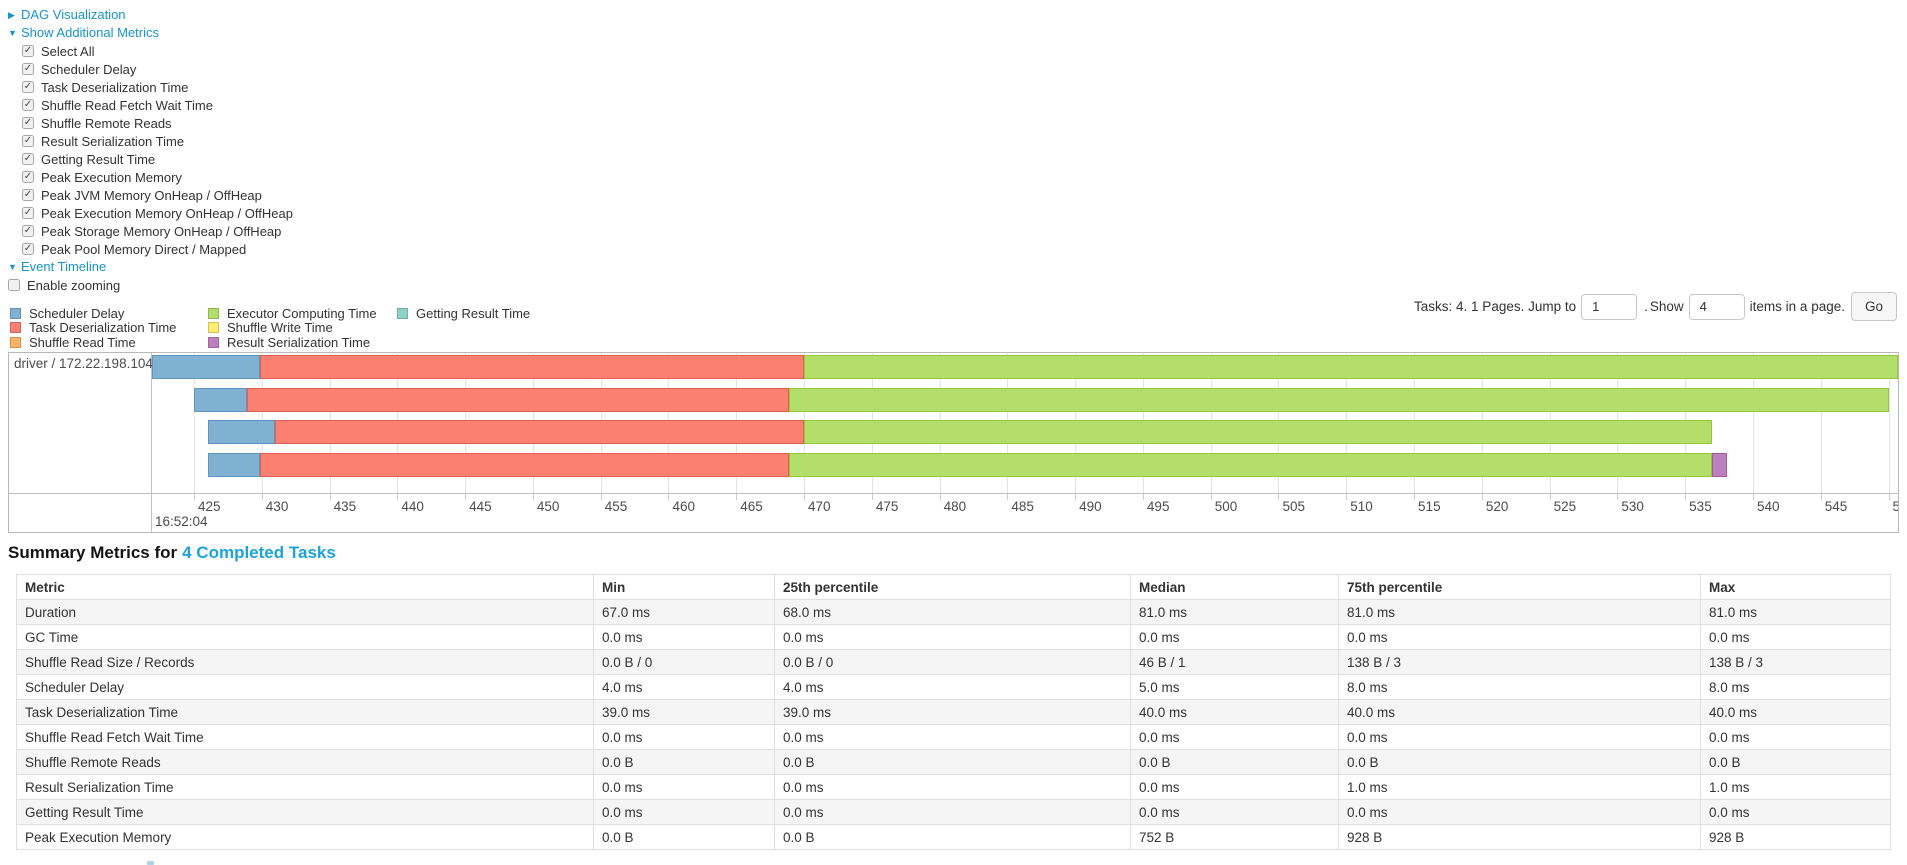 Image resolution: width=1907 pixels, height=865 pixels. I want to click on enable-zooming-label: Enable zooming, so click(74, 285).